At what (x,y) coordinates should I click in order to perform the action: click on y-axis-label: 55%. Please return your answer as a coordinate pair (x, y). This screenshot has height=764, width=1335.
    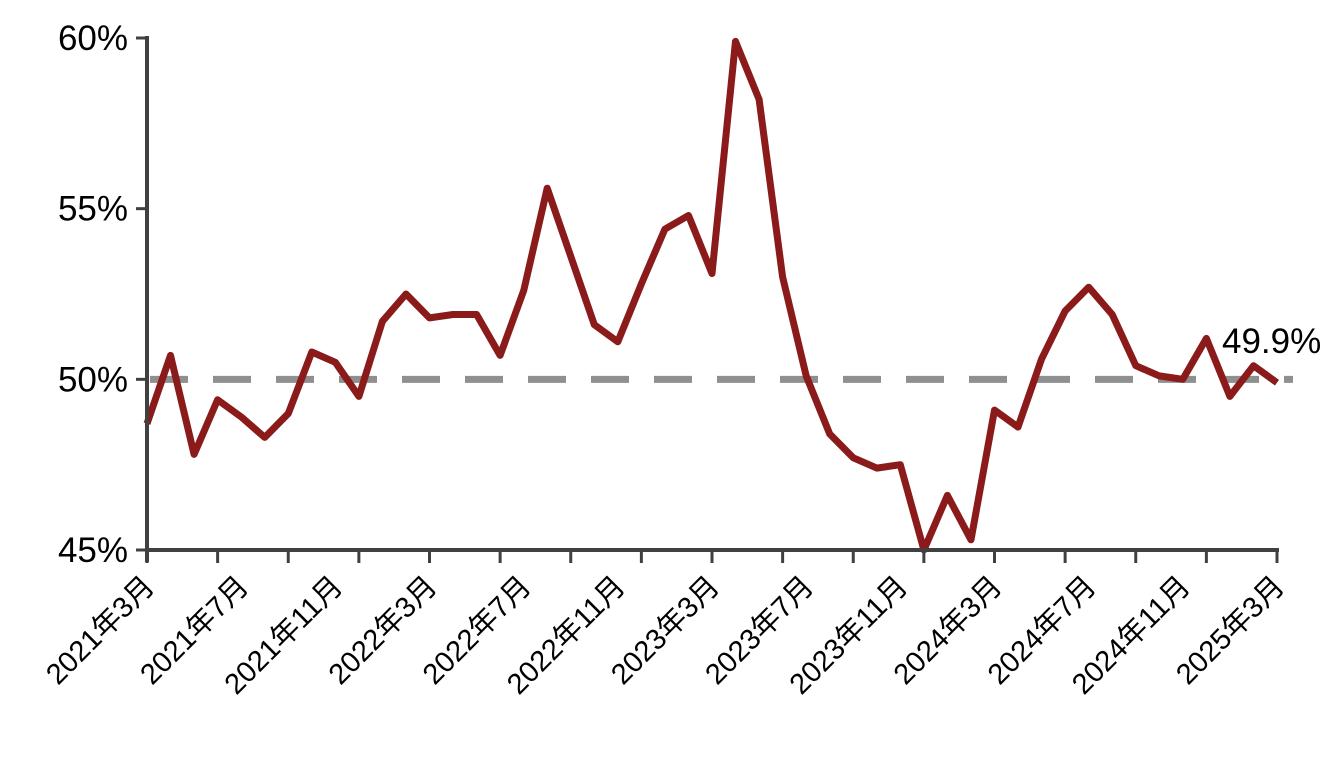
    Looking at the image, I should click on (93, 209).